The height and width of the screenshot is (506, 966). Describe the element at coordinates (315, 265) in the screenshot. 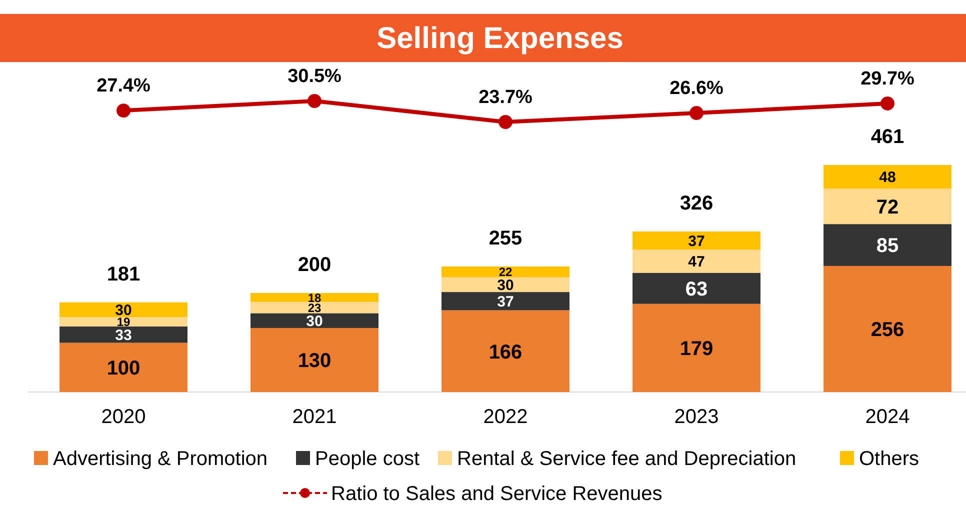

I see `total-label: 200` at that location.